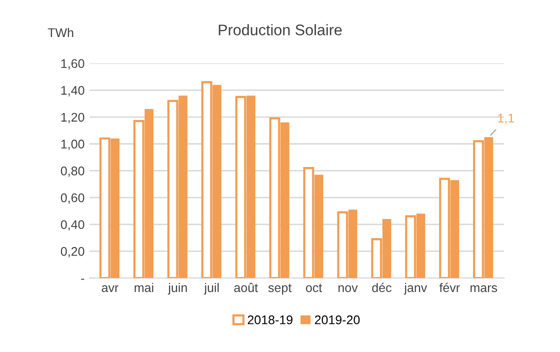 This screenshot has height=352, width=560. Describe the element at coordinates (82, 279) in the screenshot. I see `y-tick-label: -` at that location.